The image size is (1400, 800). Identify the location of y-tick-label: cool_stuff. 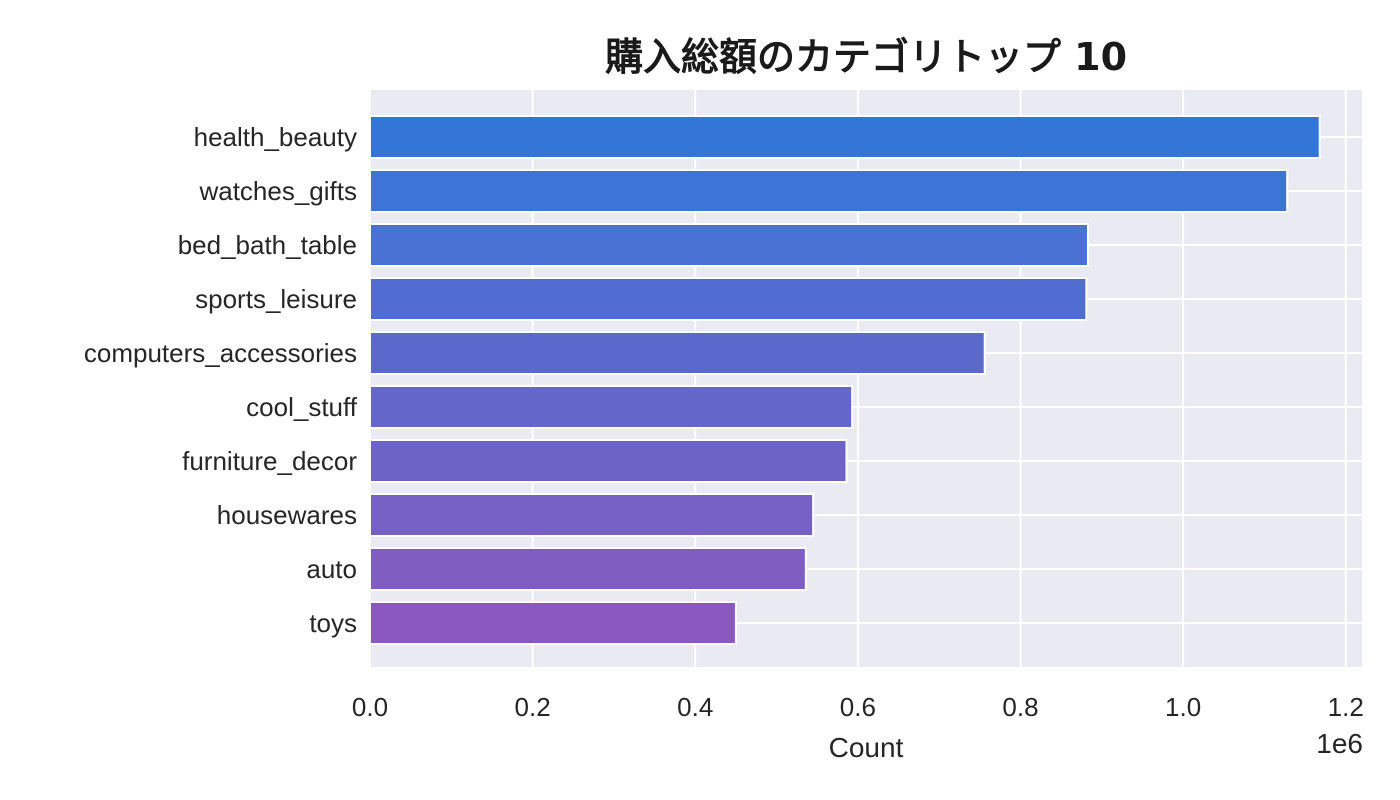
(302, 407).